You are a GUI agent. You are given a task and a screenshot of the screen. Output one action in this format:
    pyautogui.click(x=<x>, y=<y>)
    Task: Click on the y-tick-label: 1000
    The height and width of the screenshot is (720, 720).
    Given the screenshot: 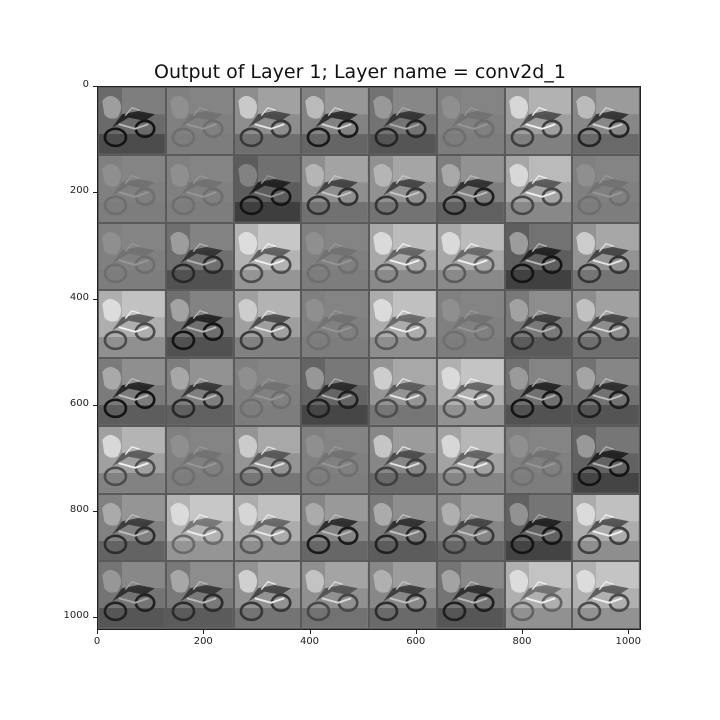 What is the action you would take?
    pyautogui.click(x=76, y=616)
    